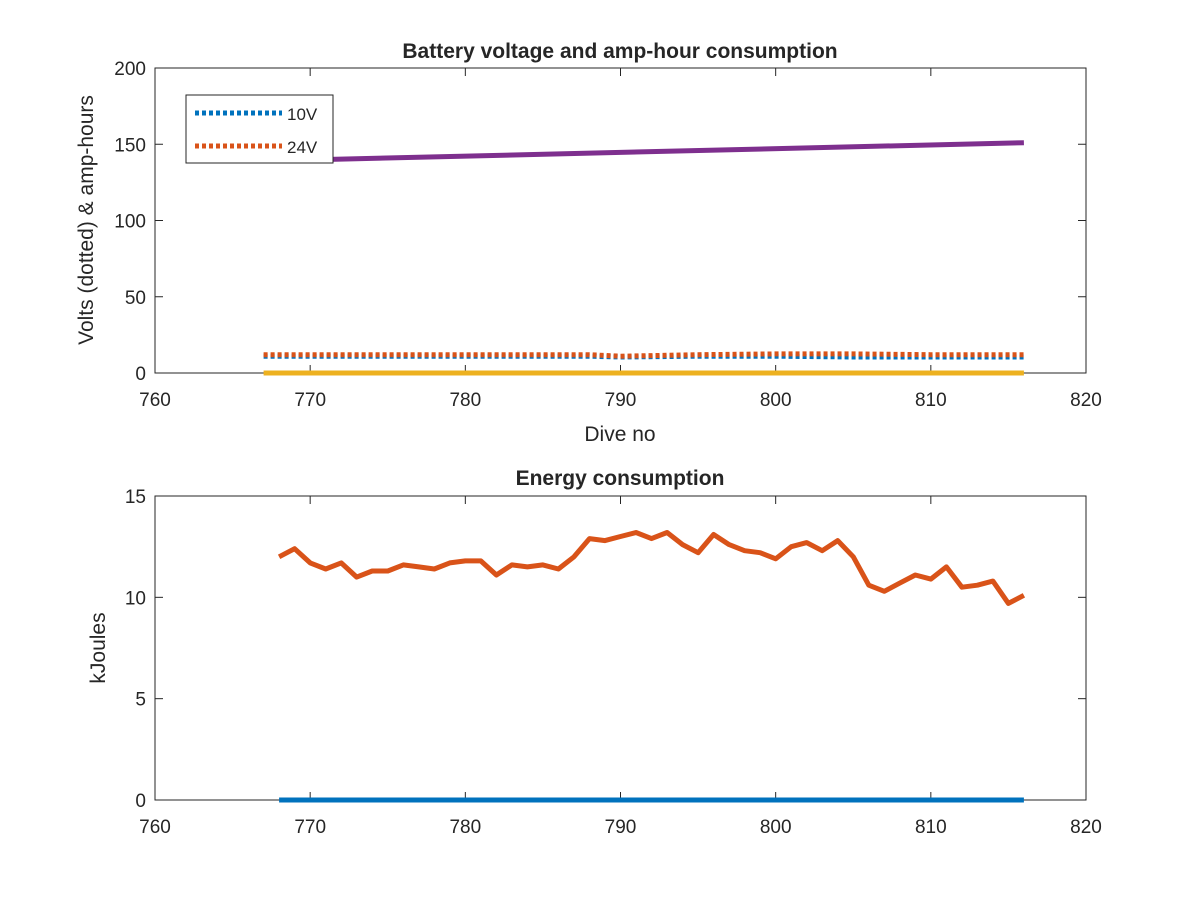 Image resolution: width=1200 pixels, height=900 pixels. Describe the element at coordinates (302, 114) in the screenshot. I see `legend-label-10v: 10V` at that location.